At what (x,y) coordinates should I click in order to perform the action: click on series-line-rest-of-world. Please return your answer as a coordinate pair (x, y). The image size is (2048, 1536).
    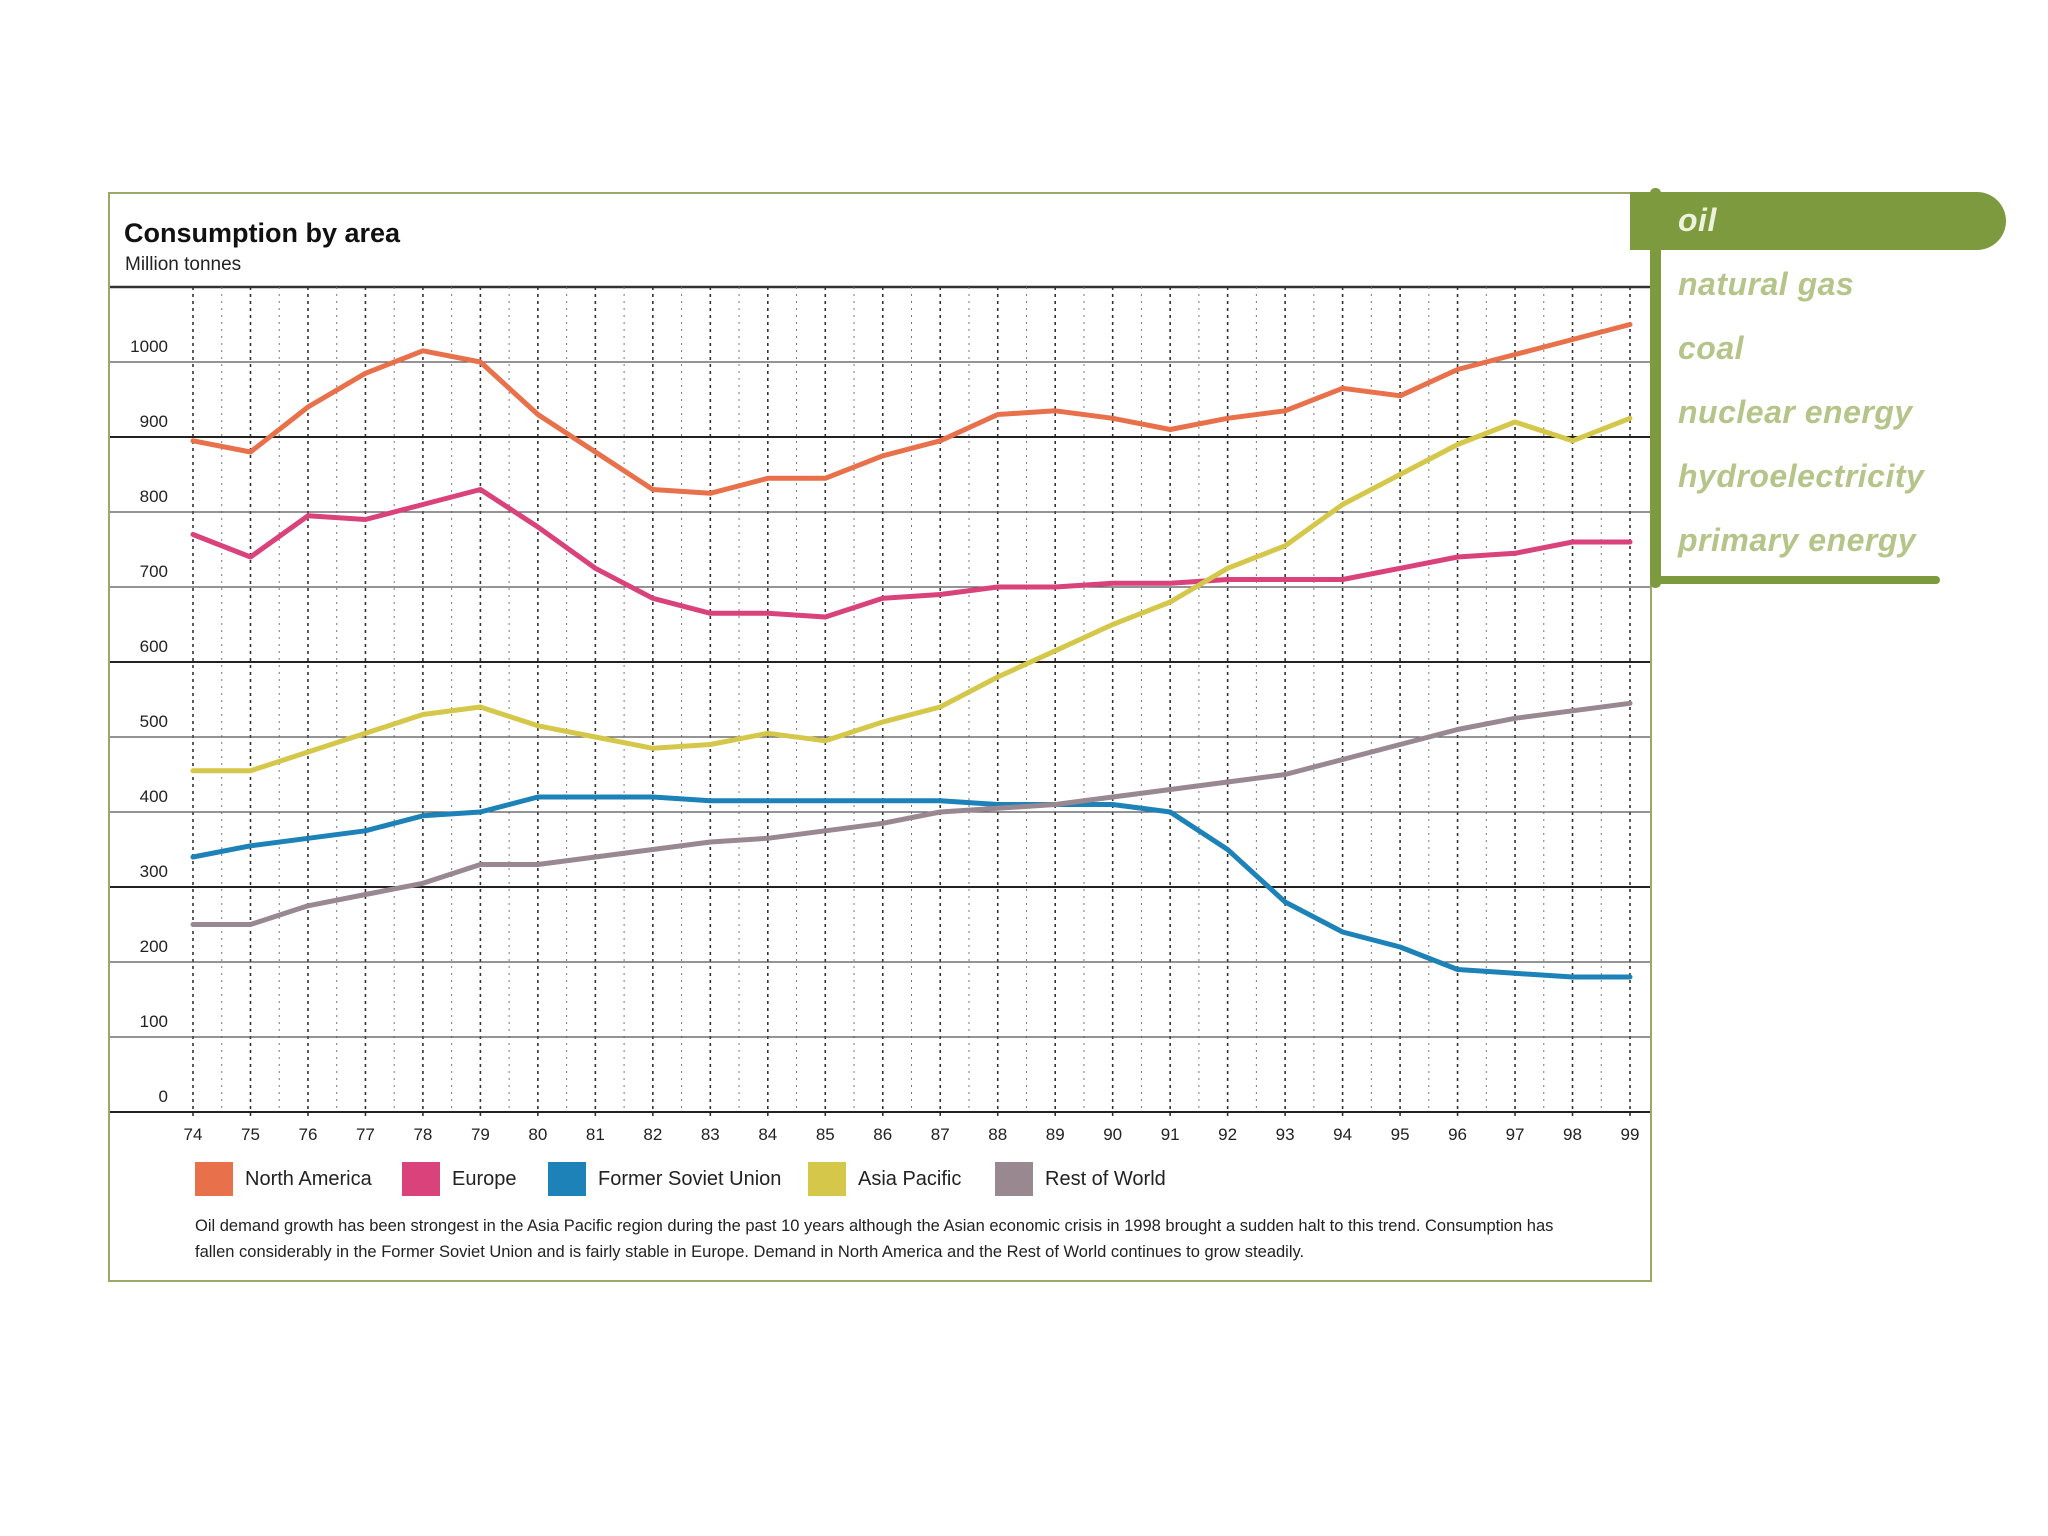
    Looking at the image, I should click on (911, 813).